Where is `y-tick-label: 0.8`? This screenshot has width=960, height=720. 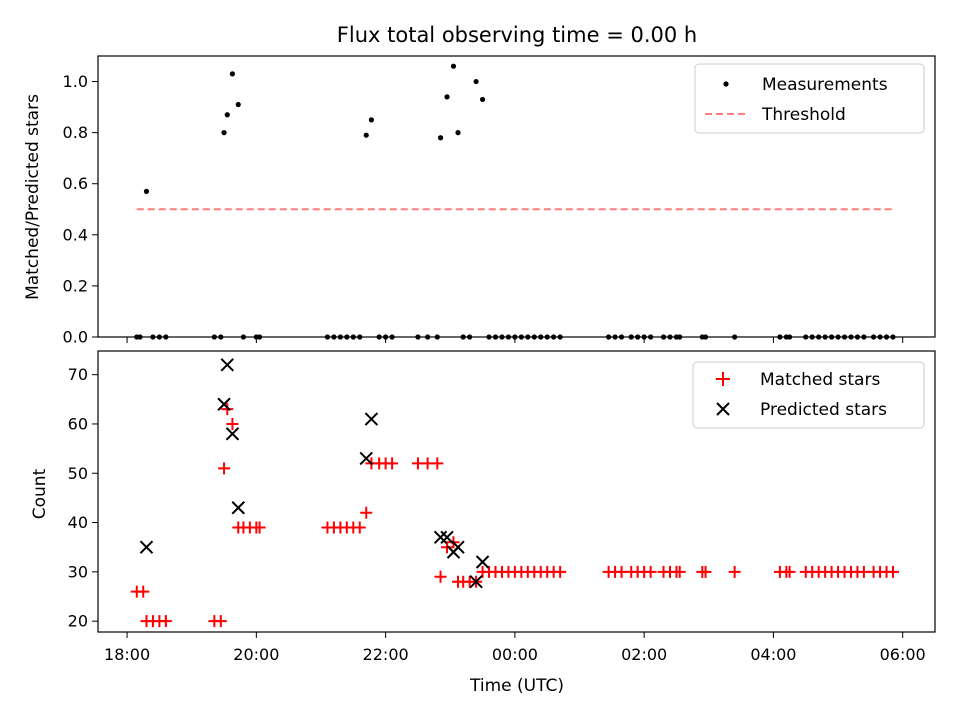
y-tick-label: 0.8 is located at coordinates (75, 132).